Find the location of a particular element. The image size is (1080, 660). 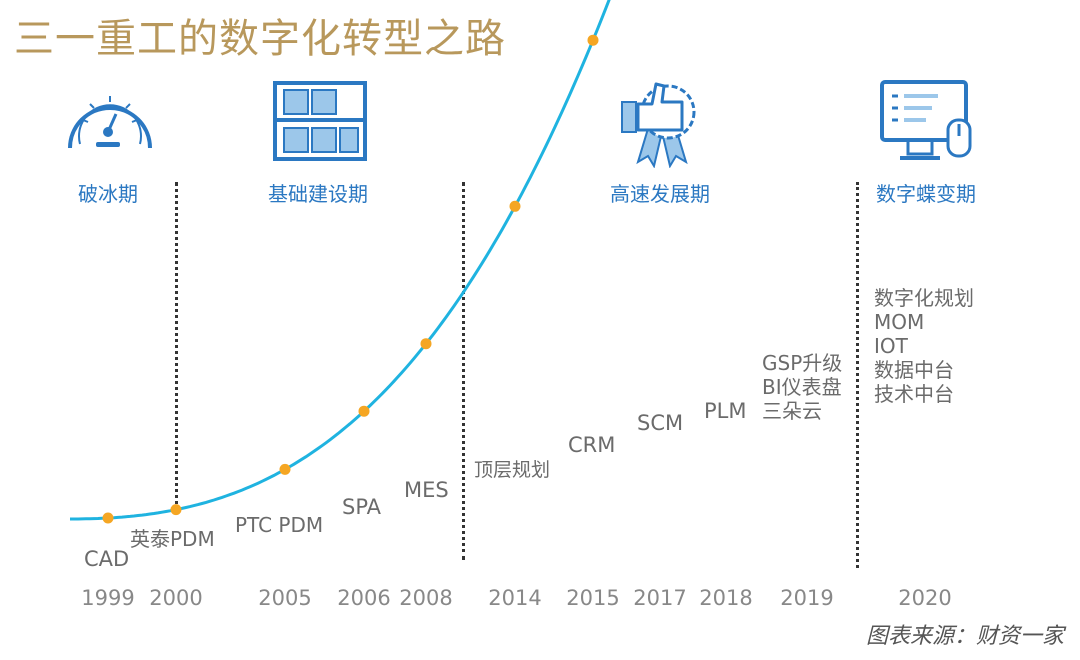

phase-label-digital-transformation: 数字蝶变期 is located at coordinates (926, 194).